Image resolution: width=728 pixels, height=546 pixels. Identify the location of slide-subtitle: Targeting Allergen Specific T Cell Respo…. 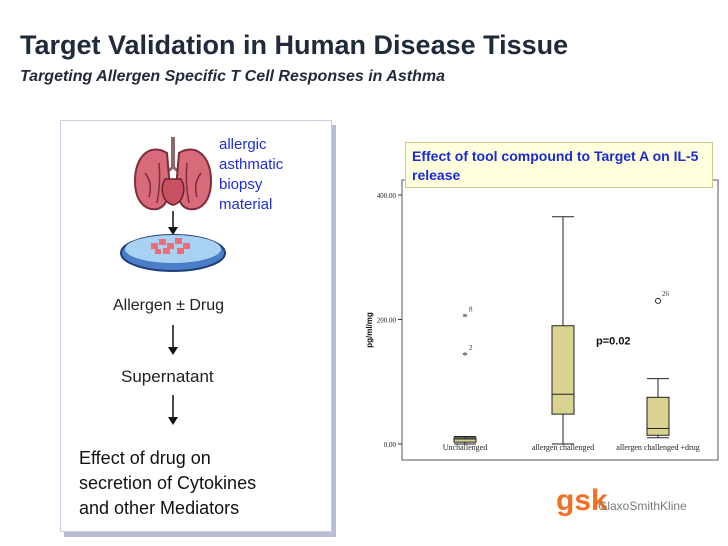
(232, 76).